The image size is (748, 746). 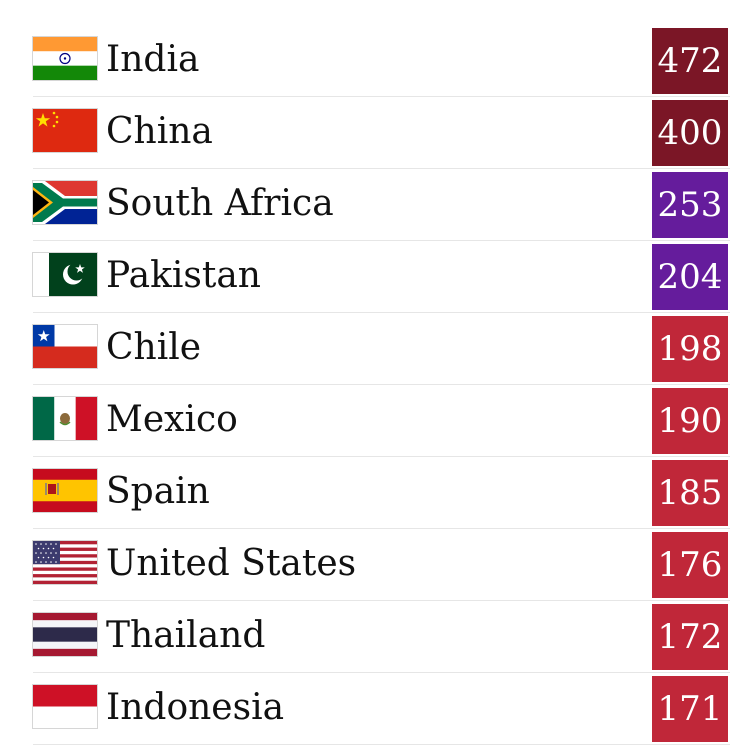 I want to click on list-item: Pakistan 204, so click(x=381, y=277).